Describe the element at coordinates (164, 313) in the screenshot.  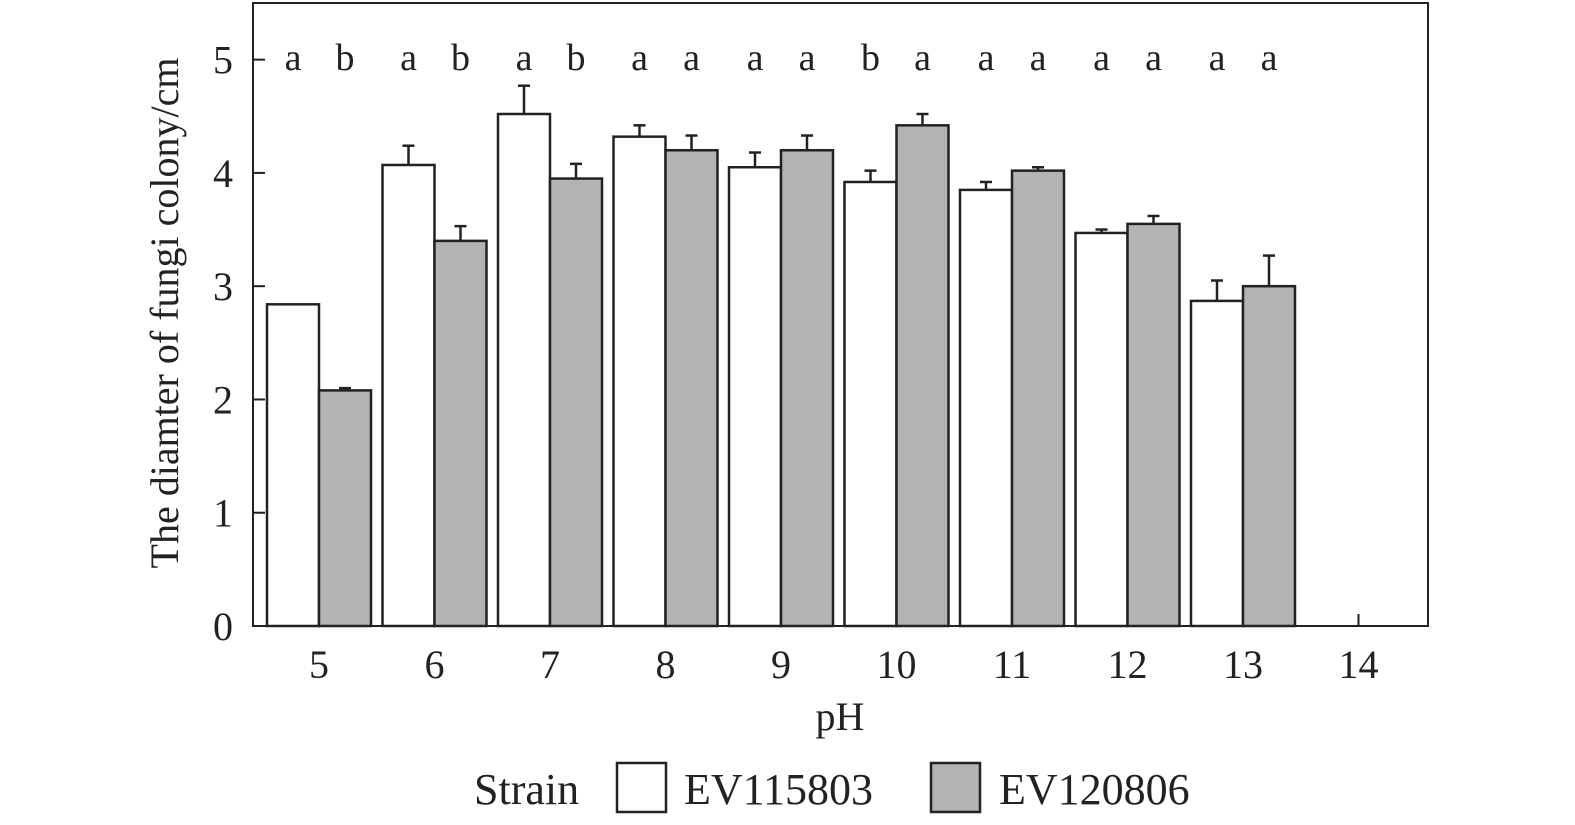
I see `y-axis-title: The diamter of fungi colony/cm` at that location.